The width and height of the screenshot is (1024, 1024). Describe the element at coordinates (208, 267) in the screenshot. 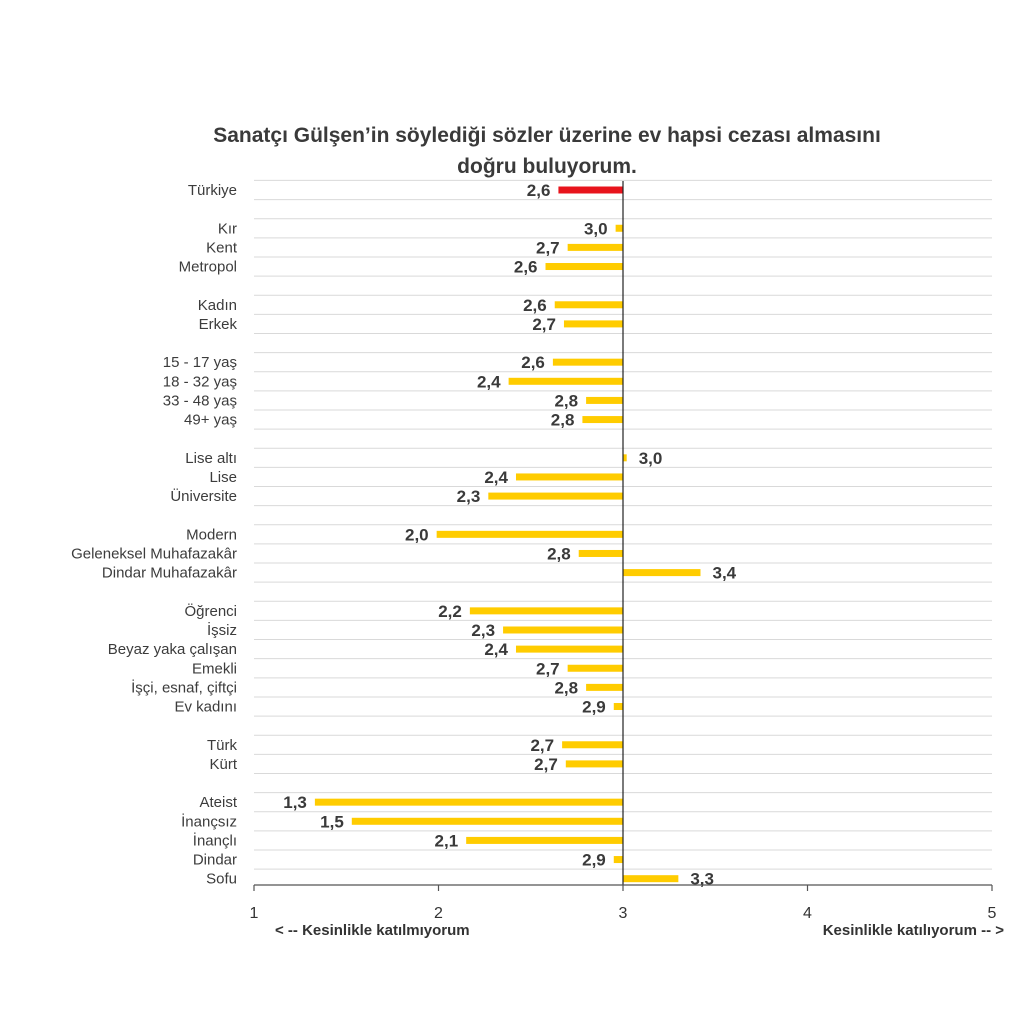

I see `category-label: Metropol` at that location.